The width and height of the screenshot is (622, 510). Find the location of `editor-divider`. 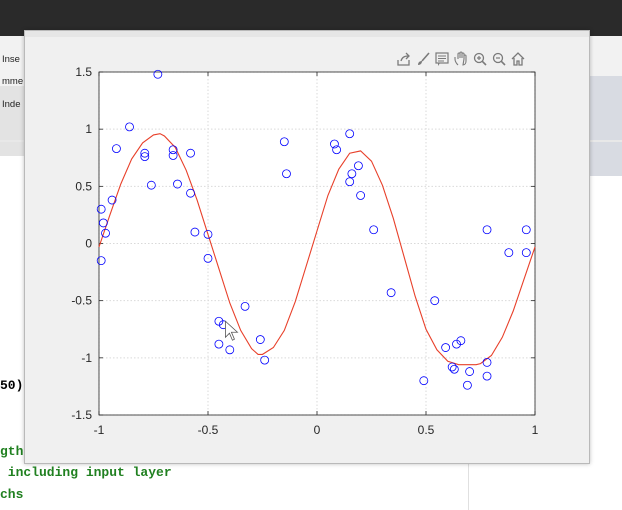

editor-divider is located at coordinates (468, 486).